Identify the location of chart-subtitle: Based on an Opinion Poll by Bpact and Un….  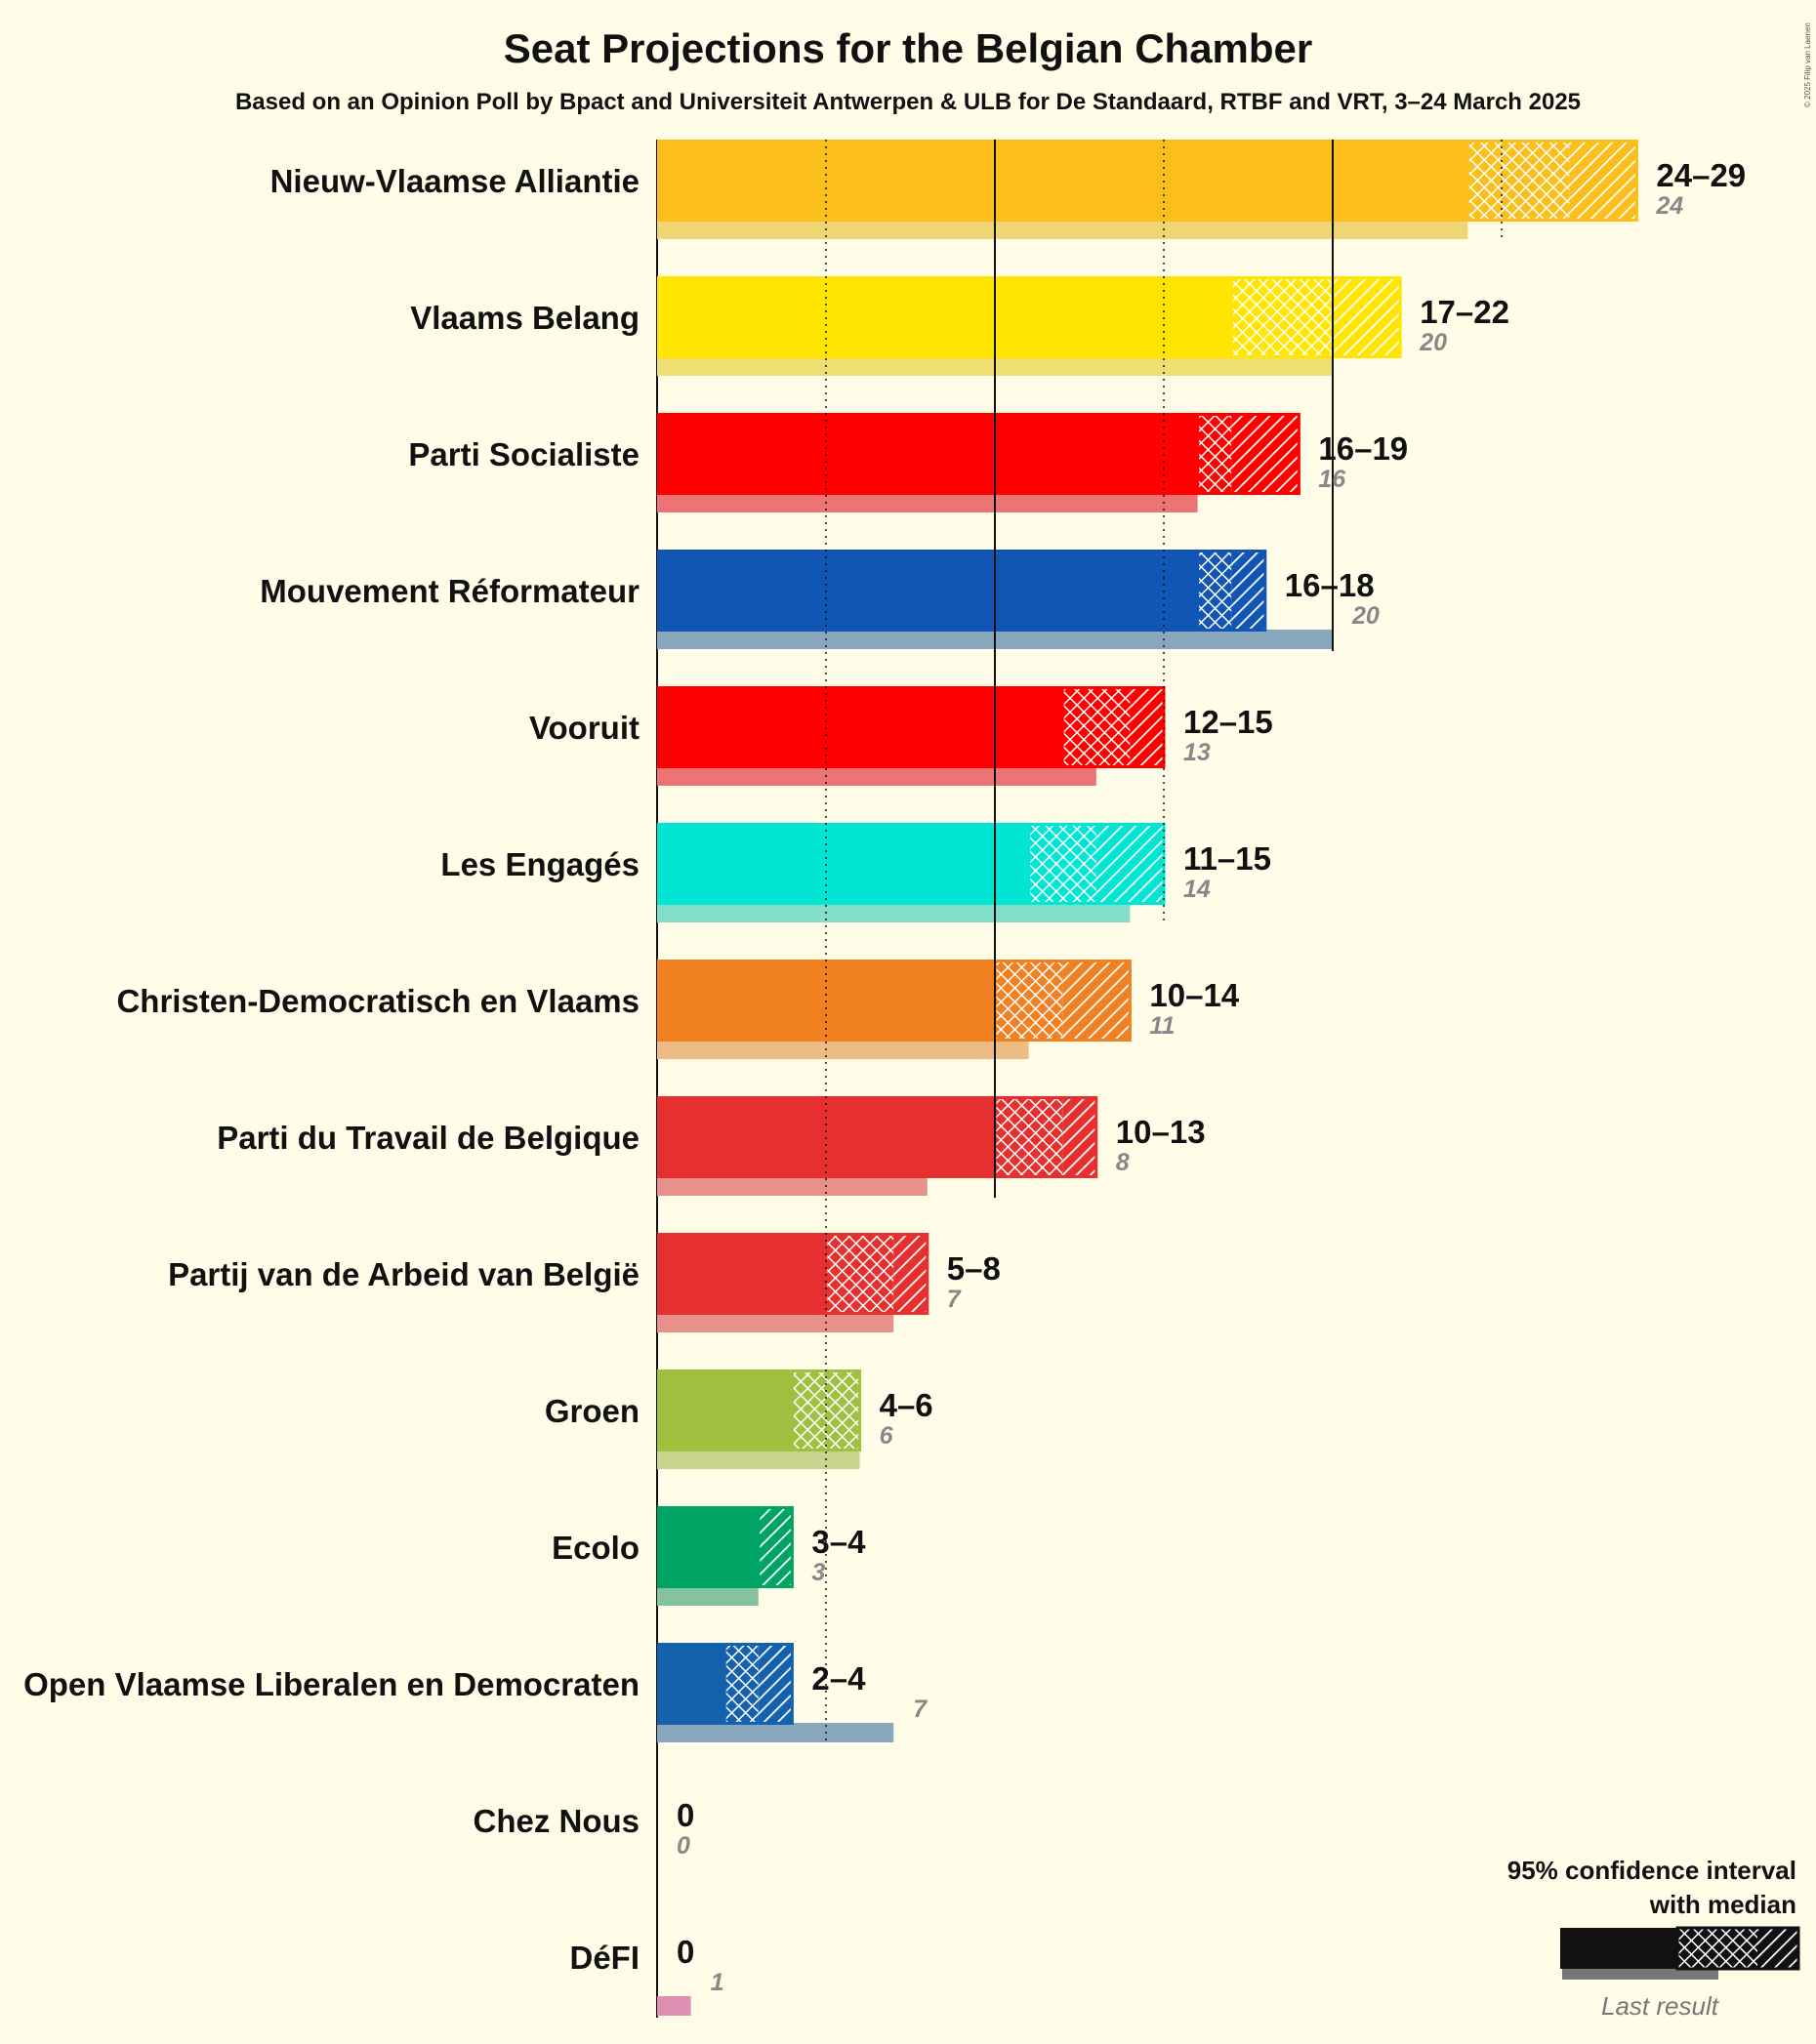
(908, 102).